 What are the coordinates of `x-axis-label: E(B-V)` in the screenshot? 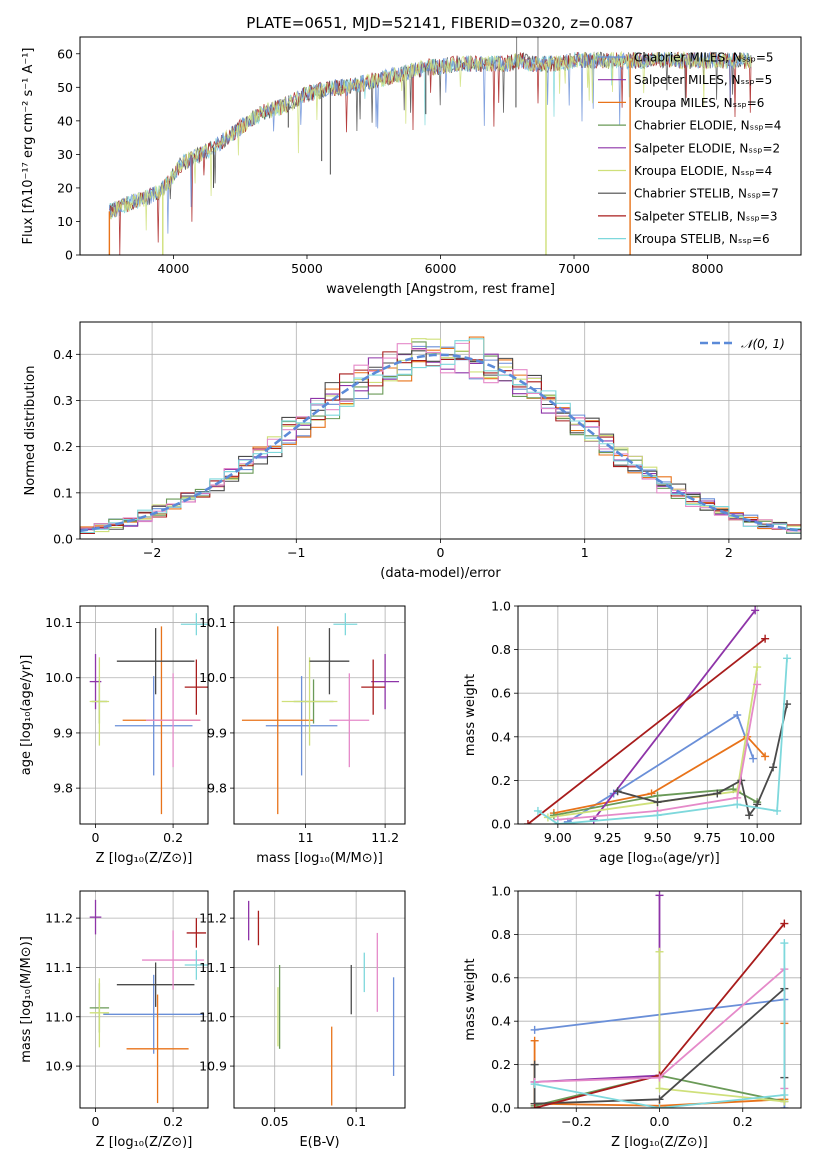 It's located at (319, 1142).